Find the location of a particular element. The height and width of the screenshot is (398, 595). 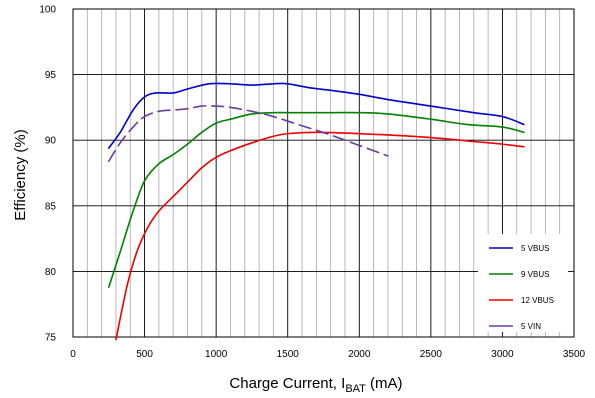

x-axis-label: Charge Current, IBAT (mA) is located at coordinates (315, 385).